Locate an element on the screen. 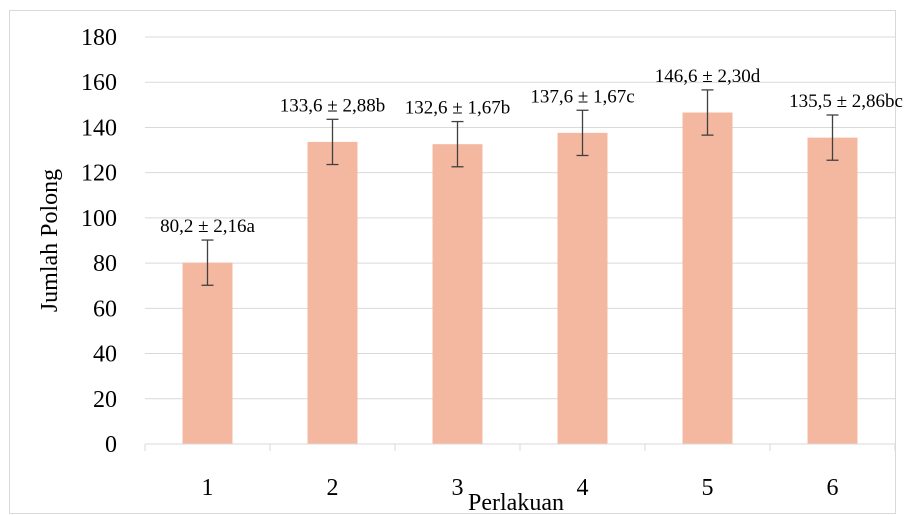 The width and height of the screenshot is (905, 515). x-axis-title: Perlakuan is located at coordinates (516, 502).